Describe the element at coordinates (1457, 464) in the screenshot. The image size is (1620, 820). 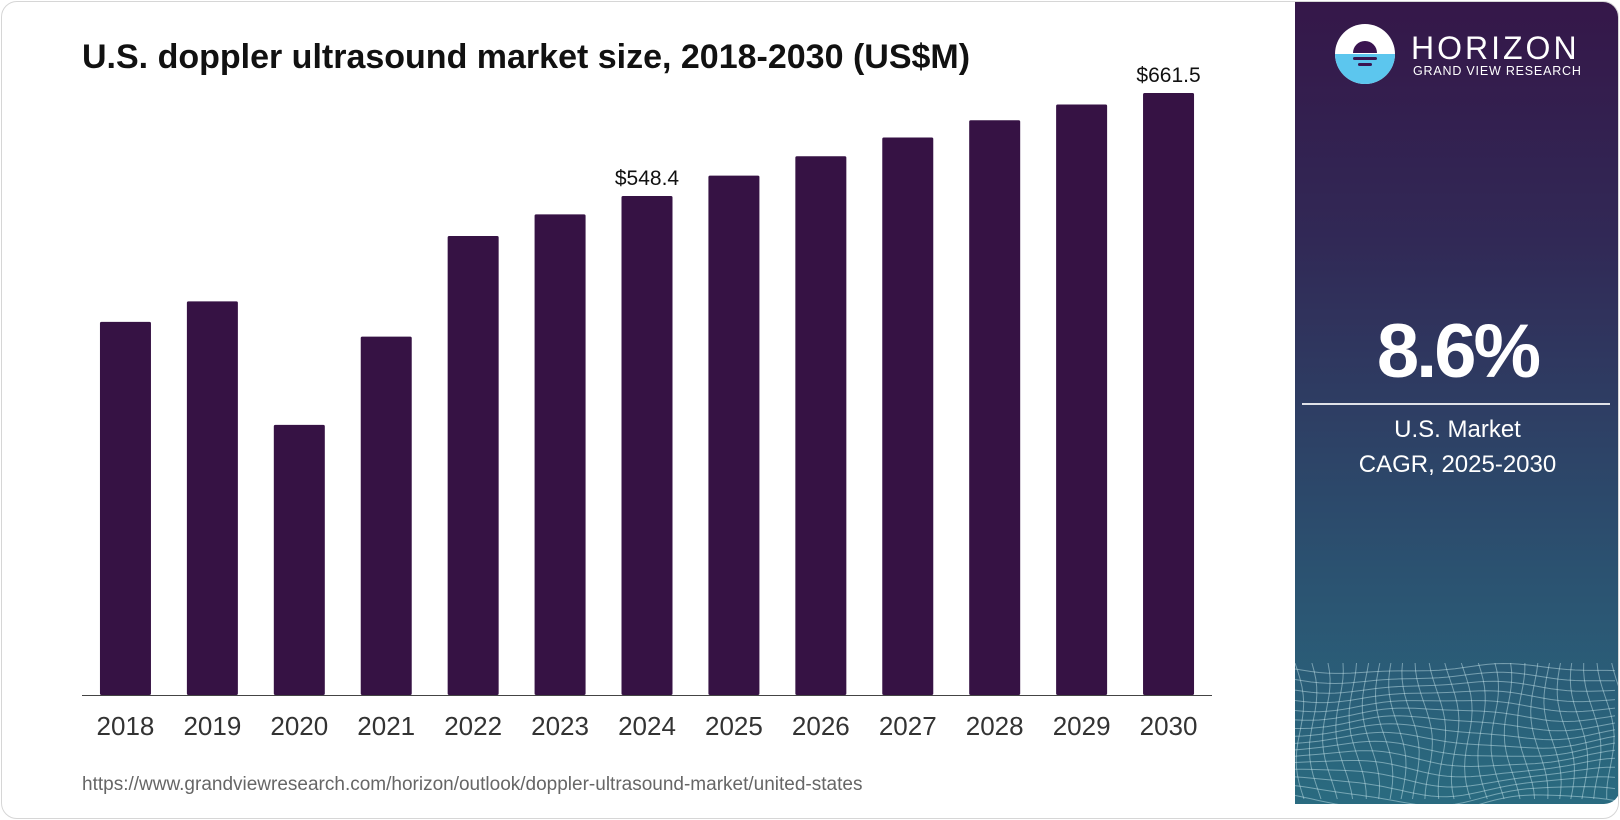
I see `cagr-label-period: CAGR, 2025-2030` at that location.